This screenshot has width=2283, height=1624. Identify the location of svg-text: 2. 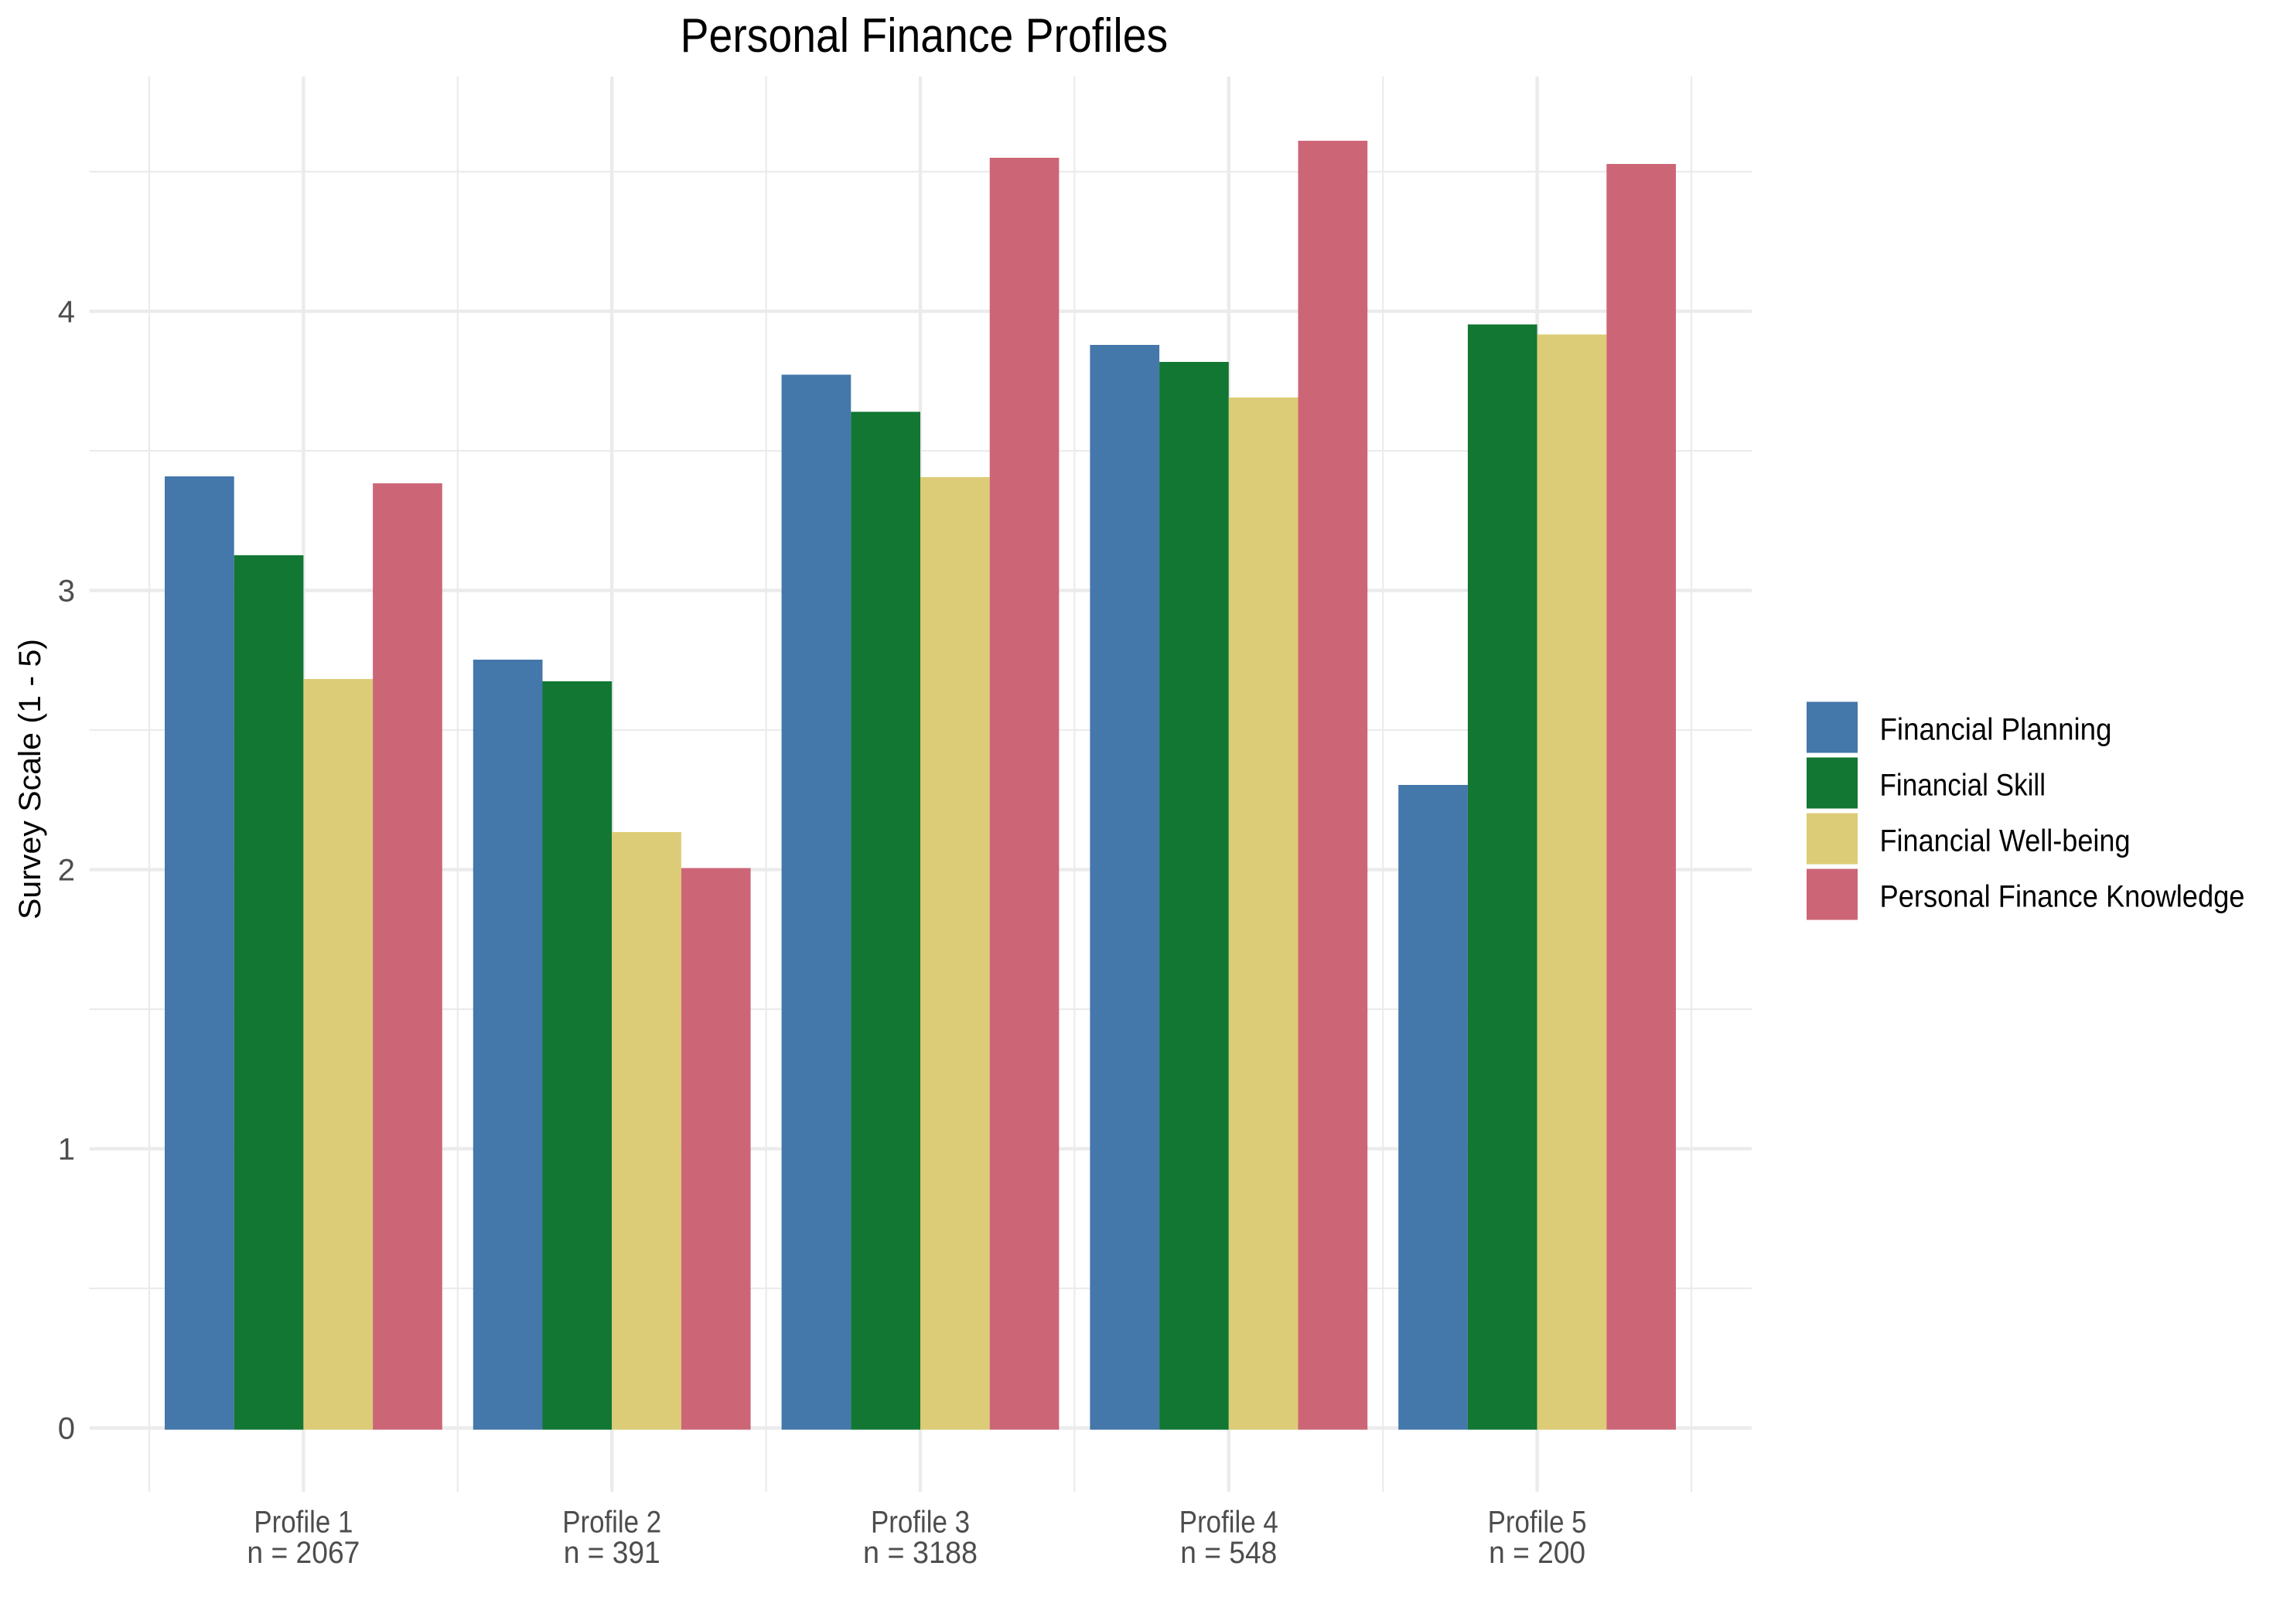
(66, 871).